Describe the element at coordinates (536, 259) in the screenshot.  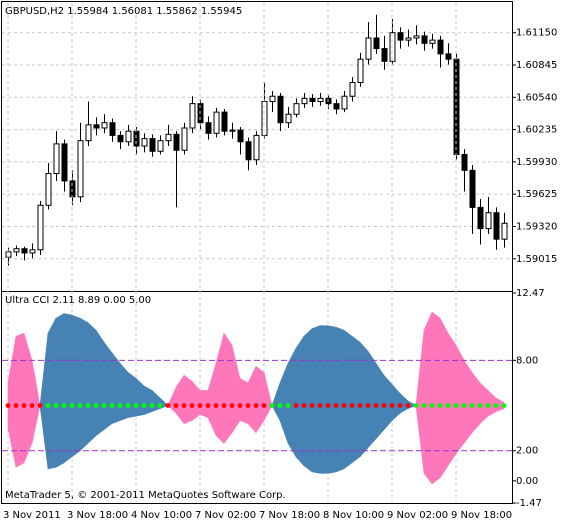
I see `y-tick-label: 1.59015` at that location.